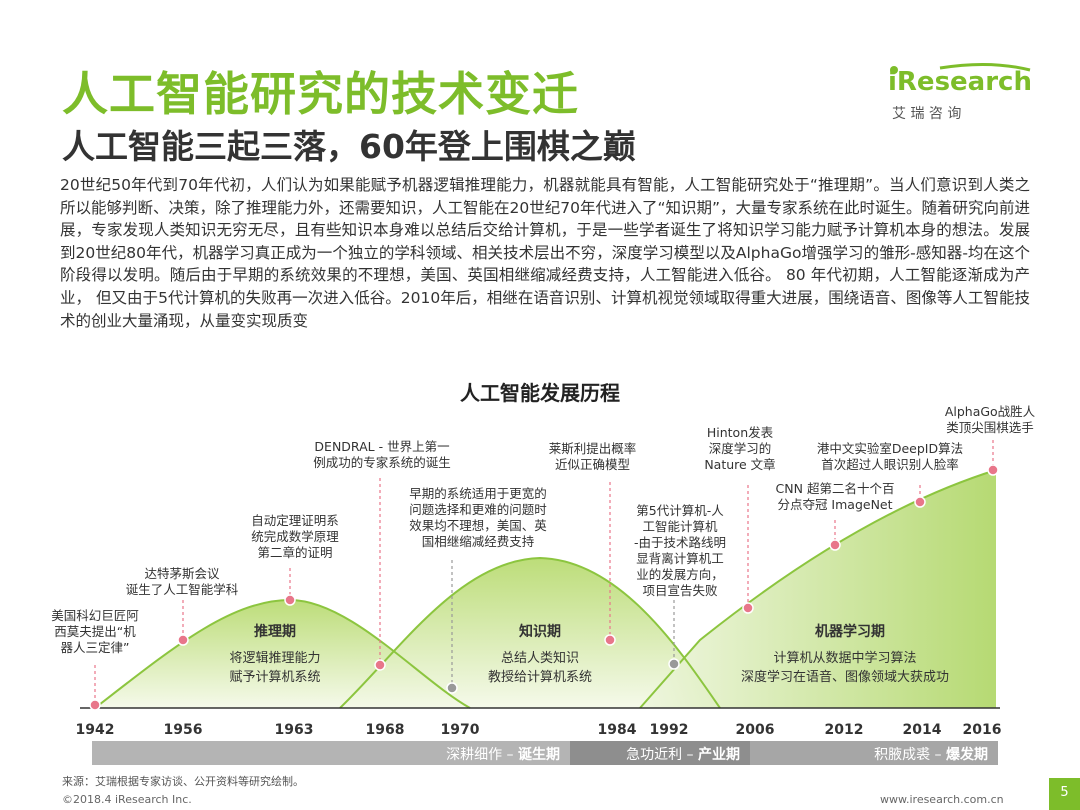  I want to click on event-marker-1963, so click(290, 600).